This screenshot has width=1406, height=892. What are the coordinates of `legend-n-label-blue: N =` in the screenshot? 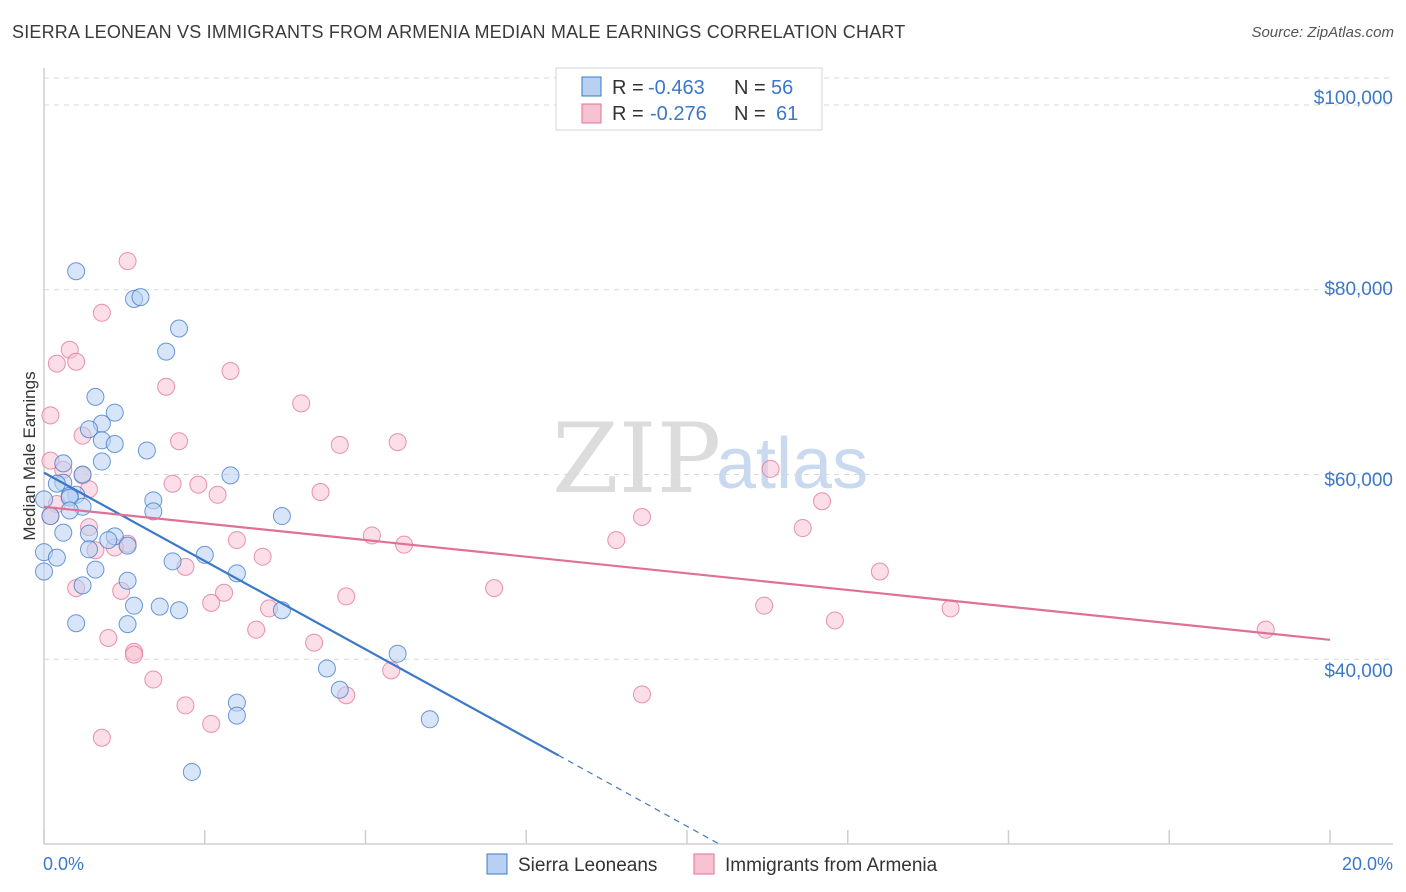 It's located at (750, 88).